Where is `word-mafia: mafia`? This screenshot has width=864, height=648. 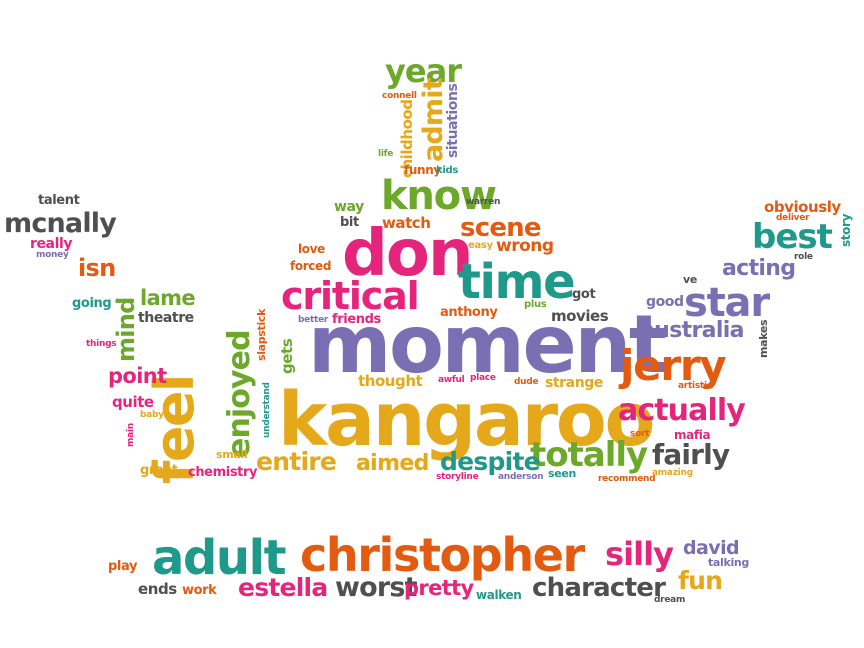 word-mafia: mafia is located at coordinates (692, 435).